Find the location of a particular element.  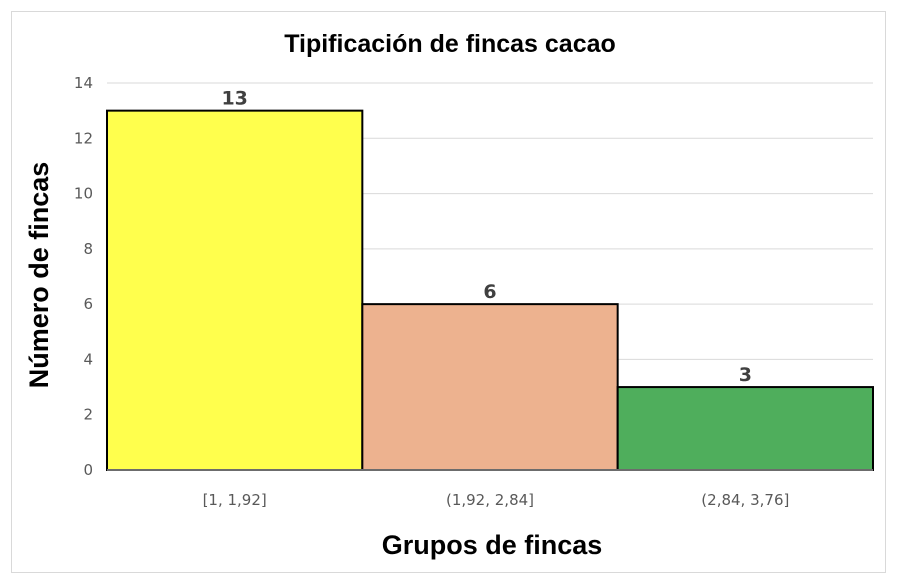

x-axis-title: Grupos de fincas is located at coordinates (492, 545).